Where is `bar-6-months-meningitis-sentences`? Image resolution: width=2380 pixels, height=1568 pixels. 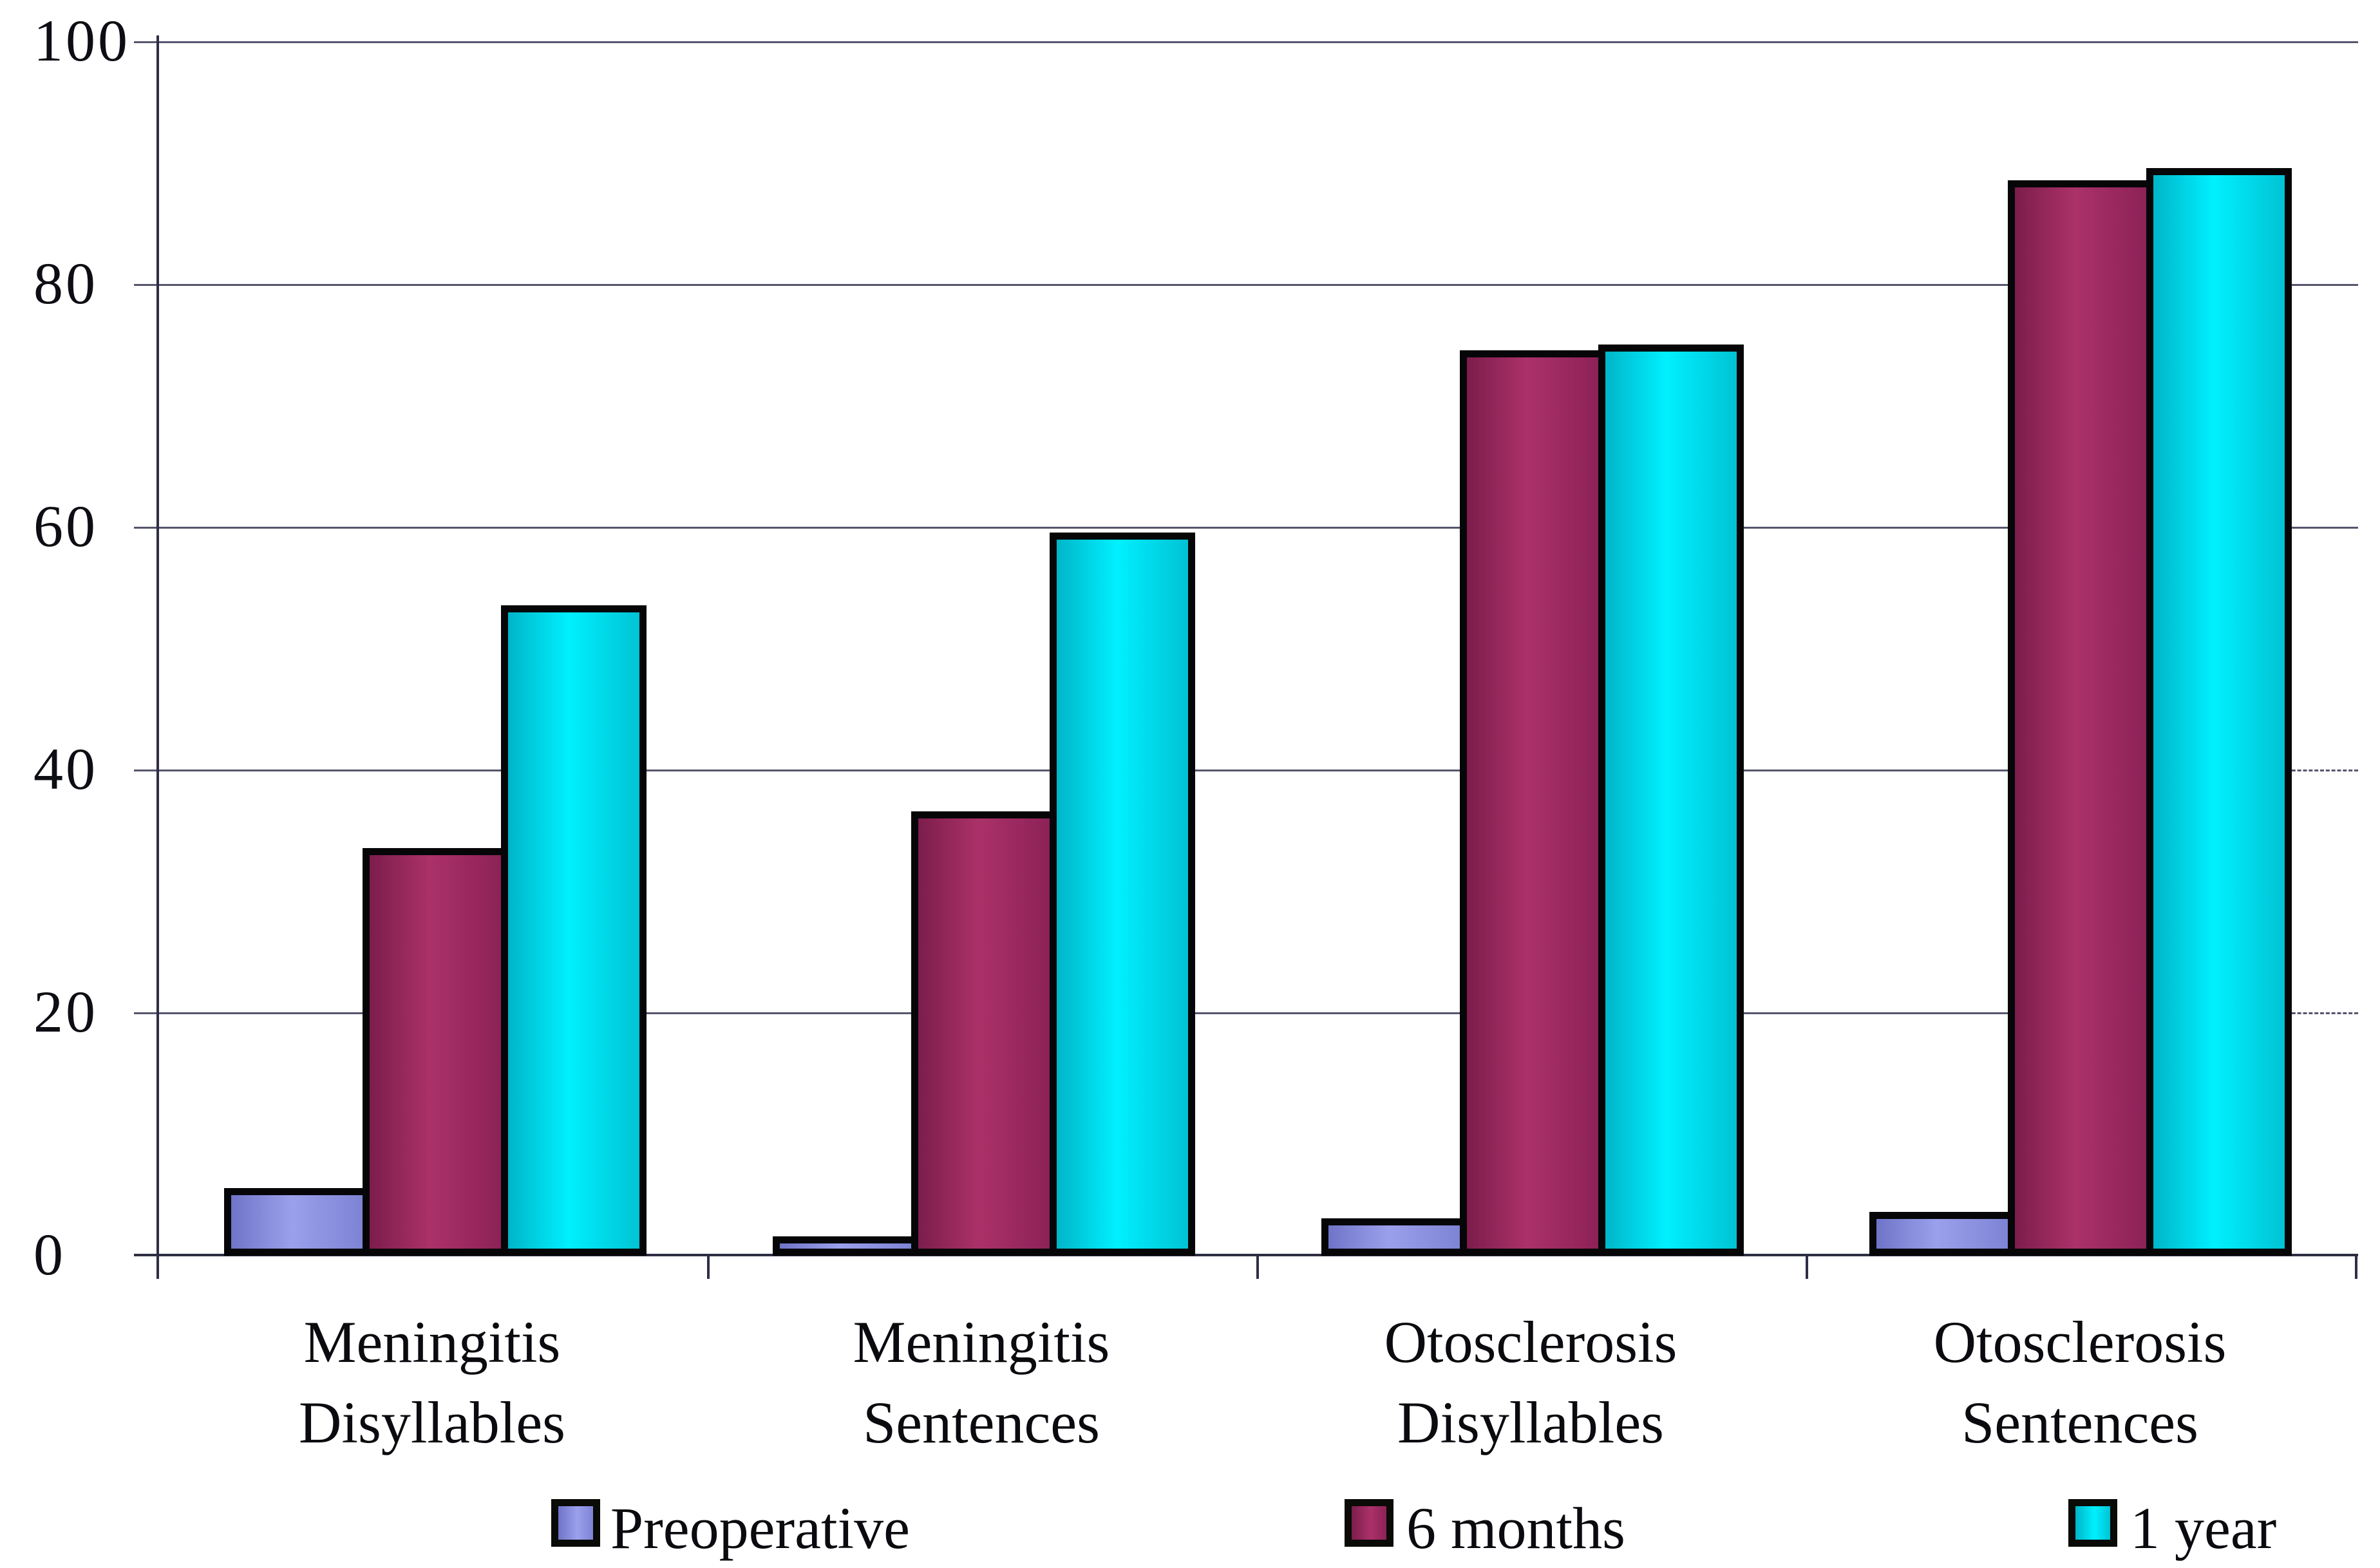 bar-6-months-meningitis-sentences is located at coordinates (984, 1033).